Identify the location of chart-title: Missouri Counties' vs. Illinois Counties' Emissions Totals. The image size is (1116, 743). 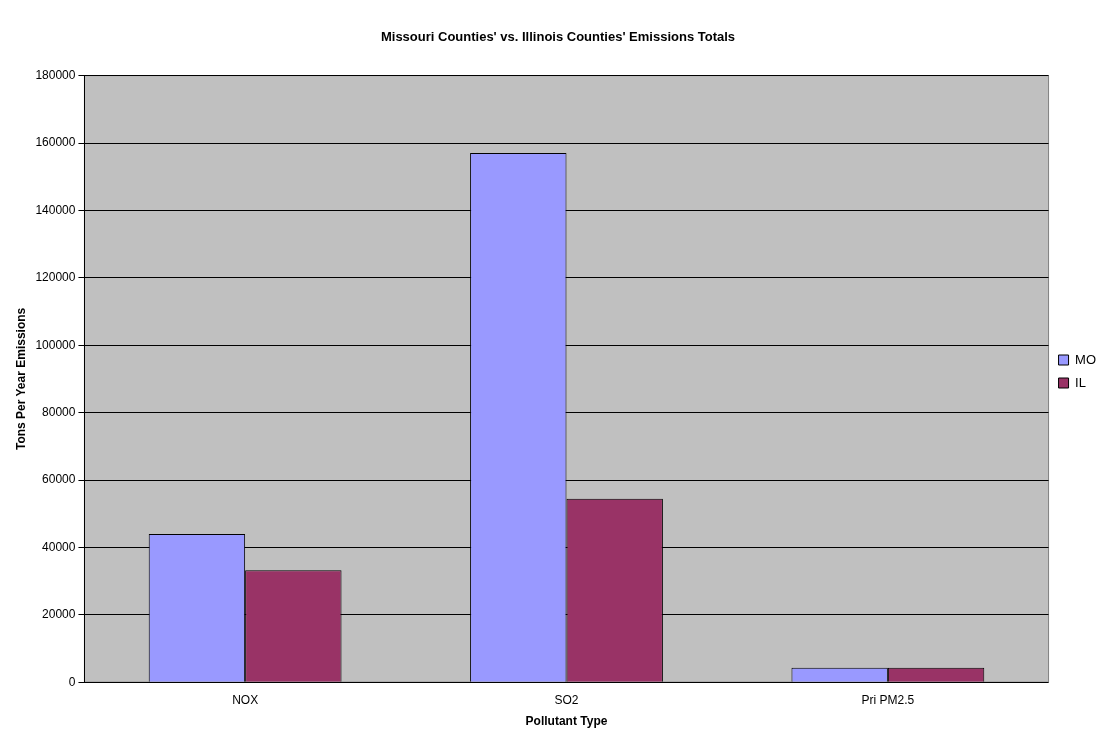
(558, 37).